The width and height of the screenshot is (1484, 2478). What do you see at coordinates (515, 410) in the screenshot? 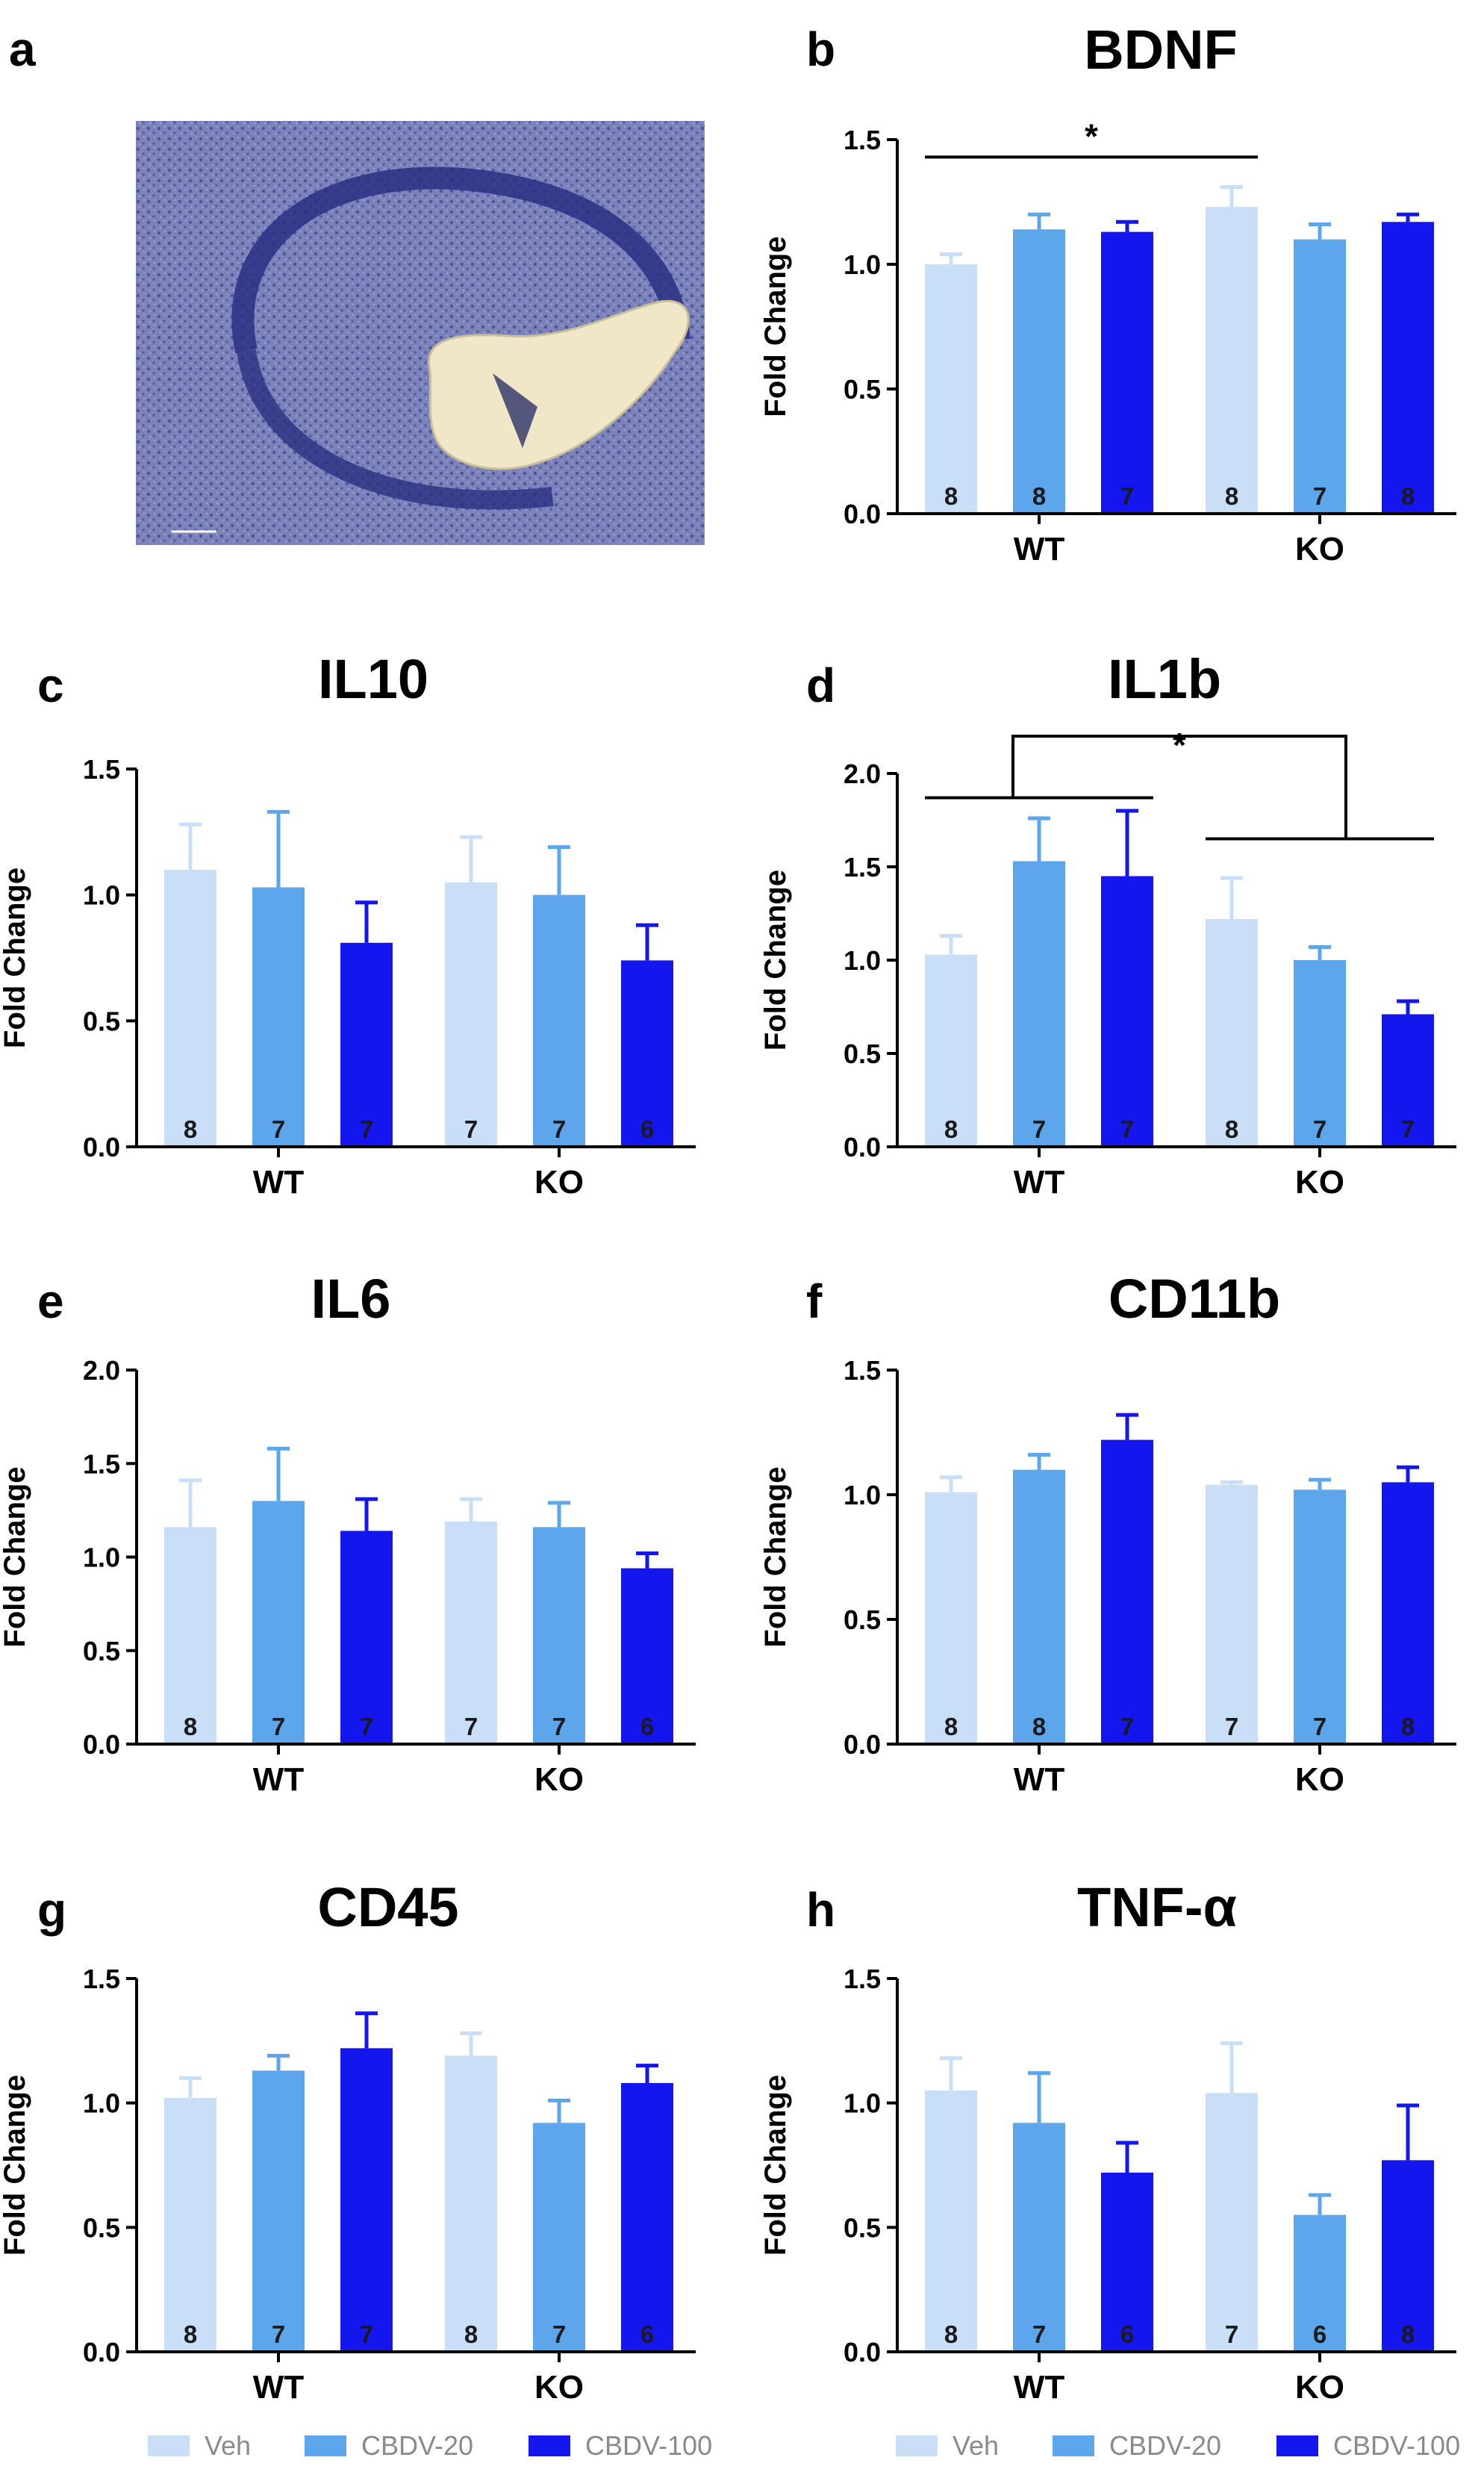
I see `tissue-fold` at bounding box center [515, 410].